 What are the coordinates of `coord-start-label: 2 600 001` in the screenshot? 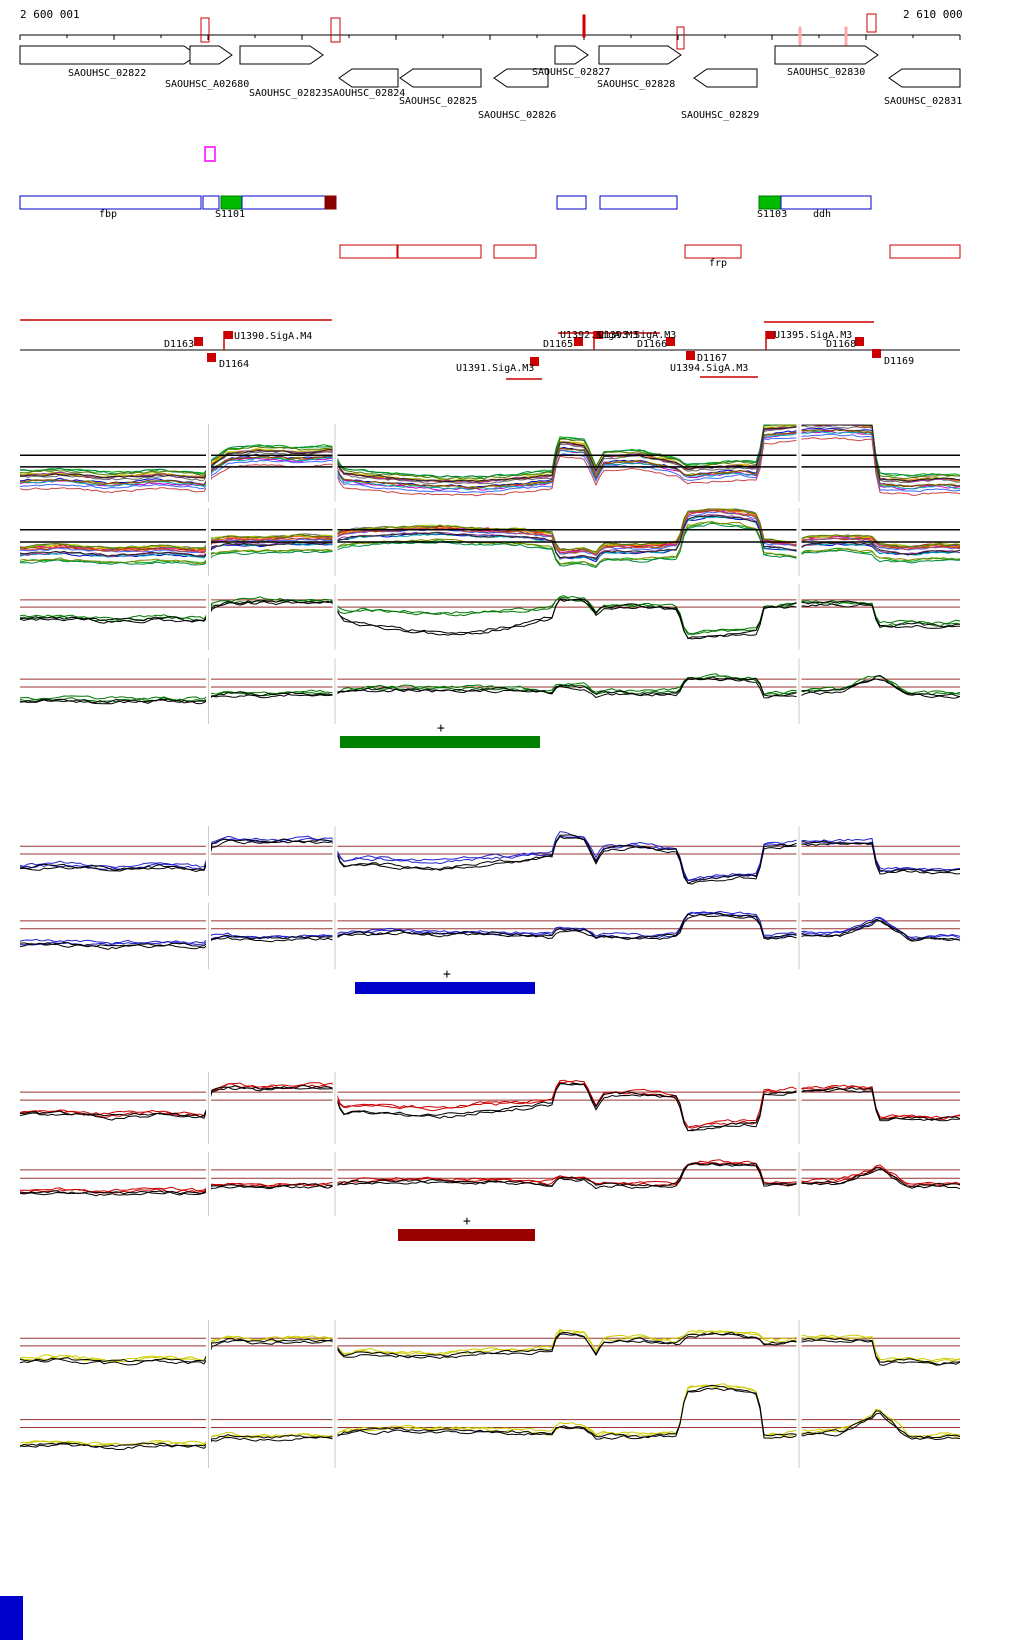 It's located at (50, 14).